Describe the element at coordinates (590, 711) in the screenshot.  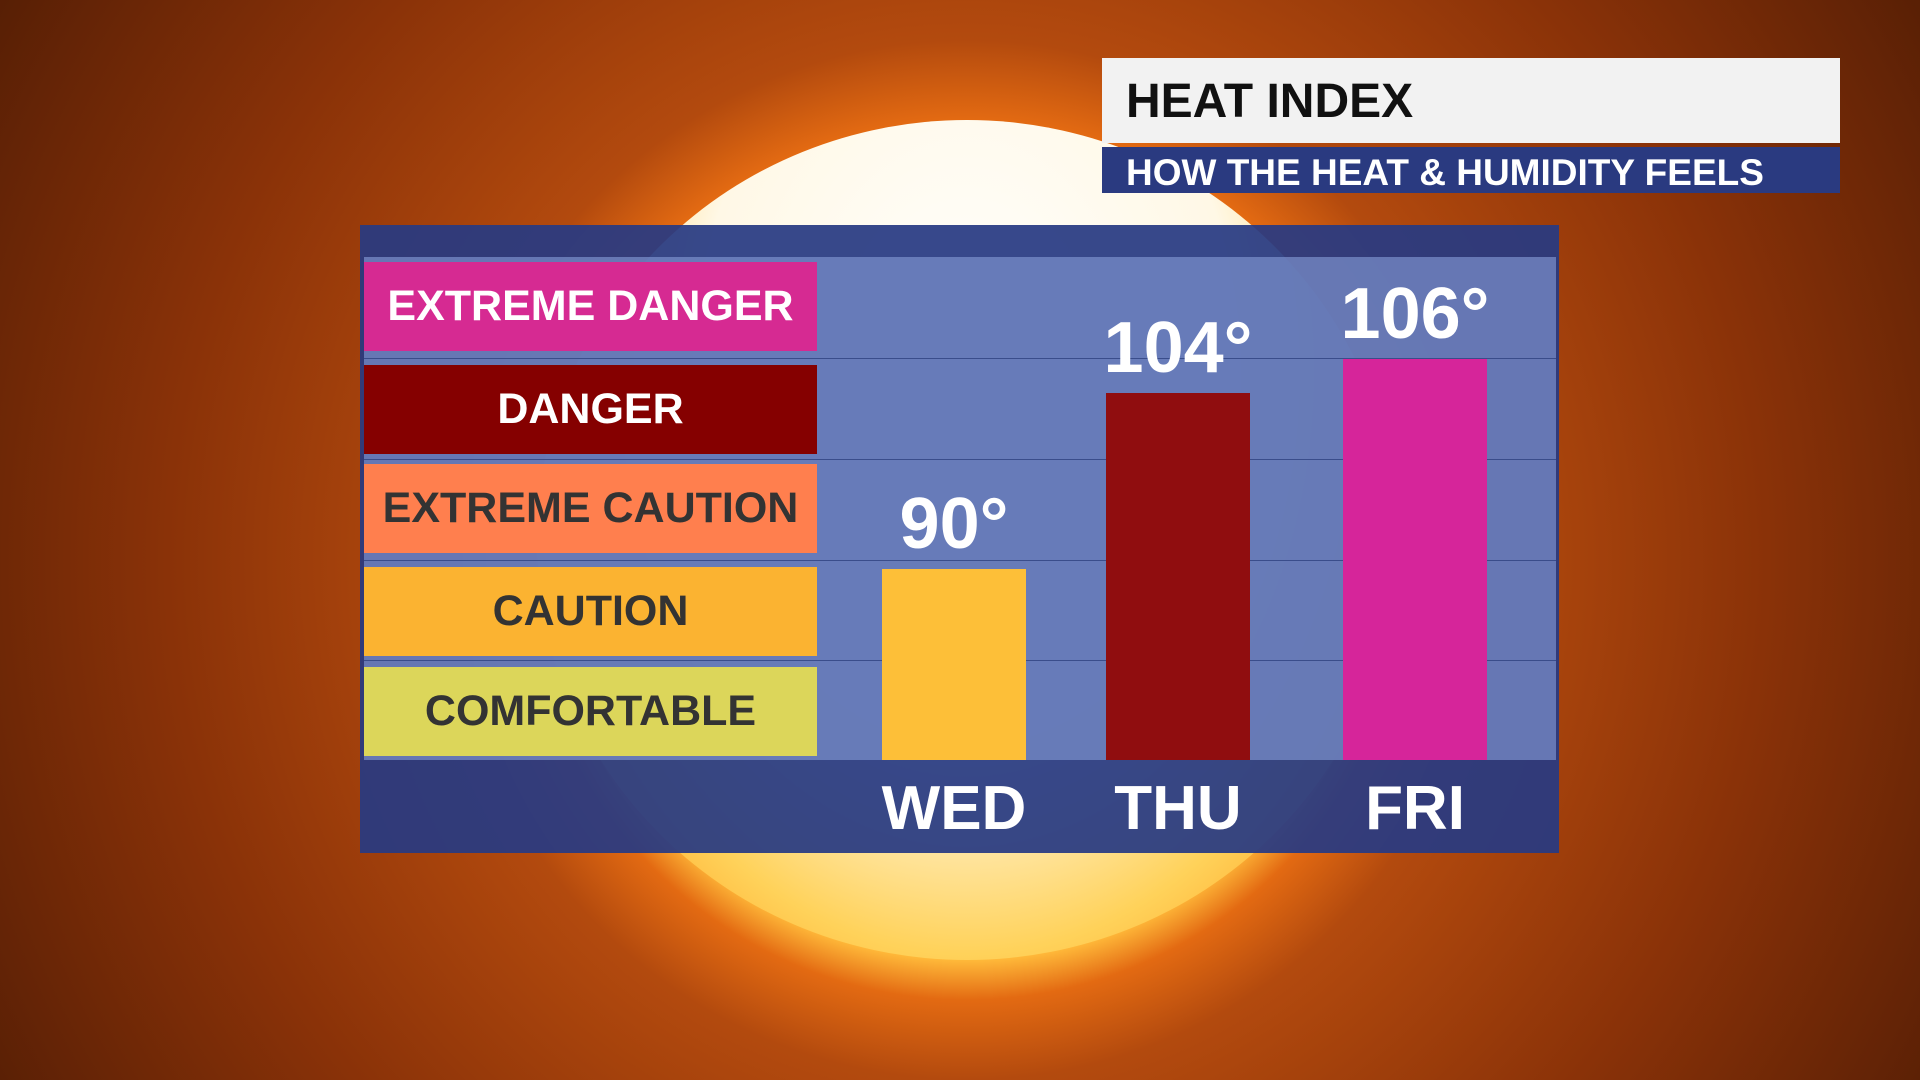
I see `legend-comfortable: COMFORTABLE` at that location.